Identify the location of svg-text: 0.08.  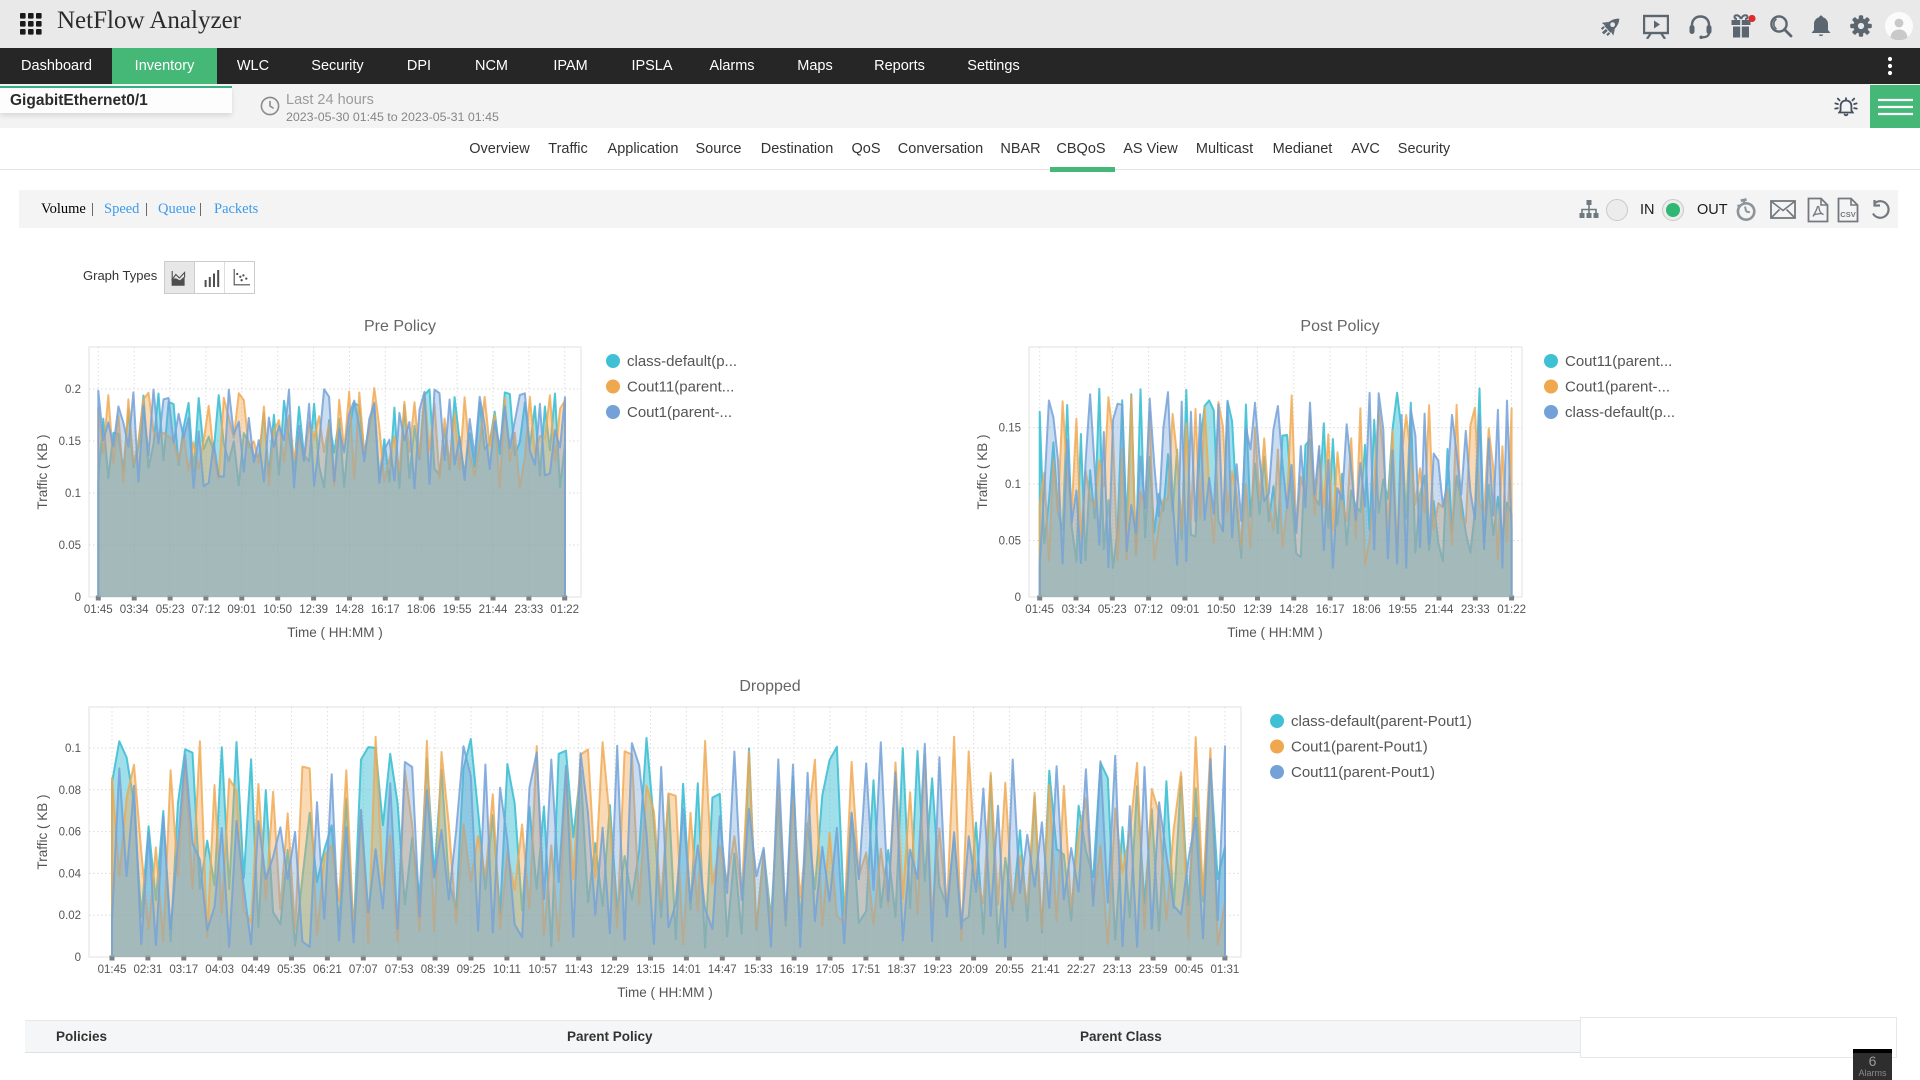
(70, 791).